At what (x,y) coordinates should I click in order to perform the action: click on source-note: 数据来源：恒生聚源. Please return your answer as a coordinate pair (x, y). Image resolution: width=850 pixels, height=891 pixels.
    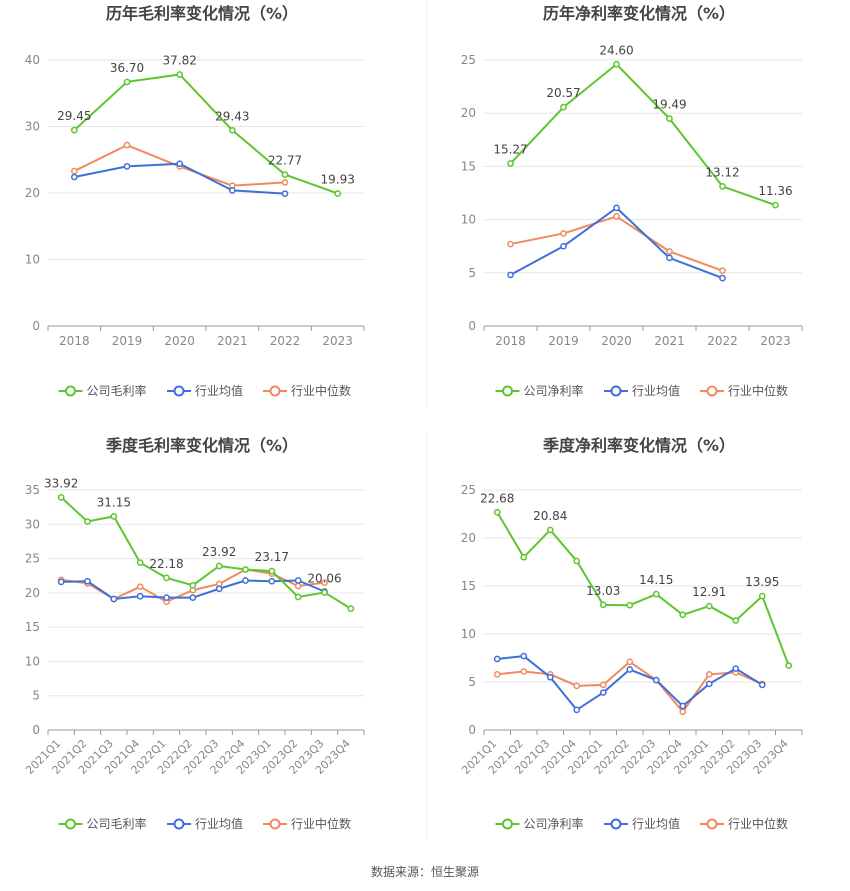
    Looking at the image, I should click on (425, 871).